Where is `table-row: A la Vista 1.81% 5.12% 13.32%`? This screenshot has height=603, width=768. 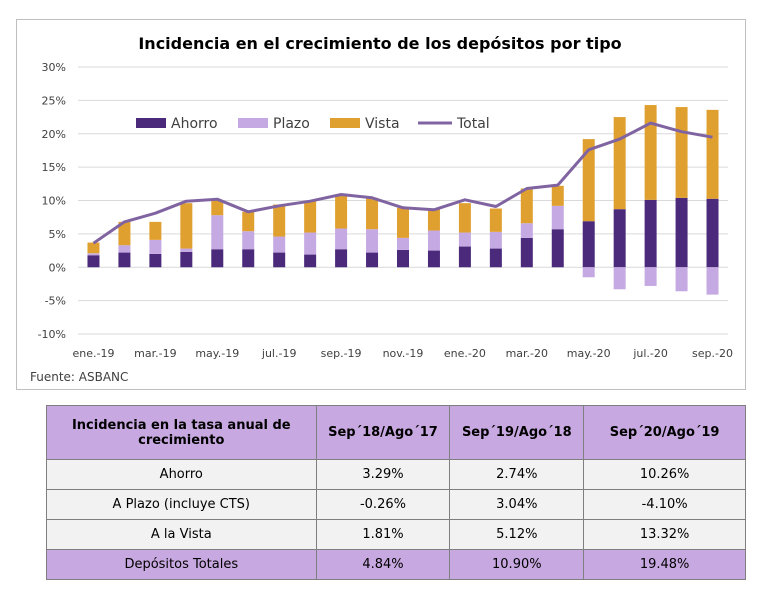 table-row: A la Vista 1.81% 5.12% 13.32% is located at coordinates (396, 534).